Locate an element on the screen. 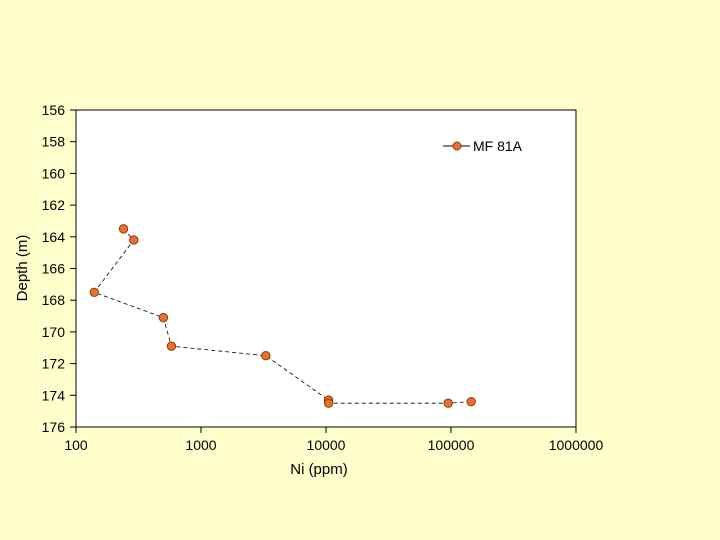 The height and width of the screenshot is (540, 720). x-tick-label: 1000000 is located at coordinates (576, 445).